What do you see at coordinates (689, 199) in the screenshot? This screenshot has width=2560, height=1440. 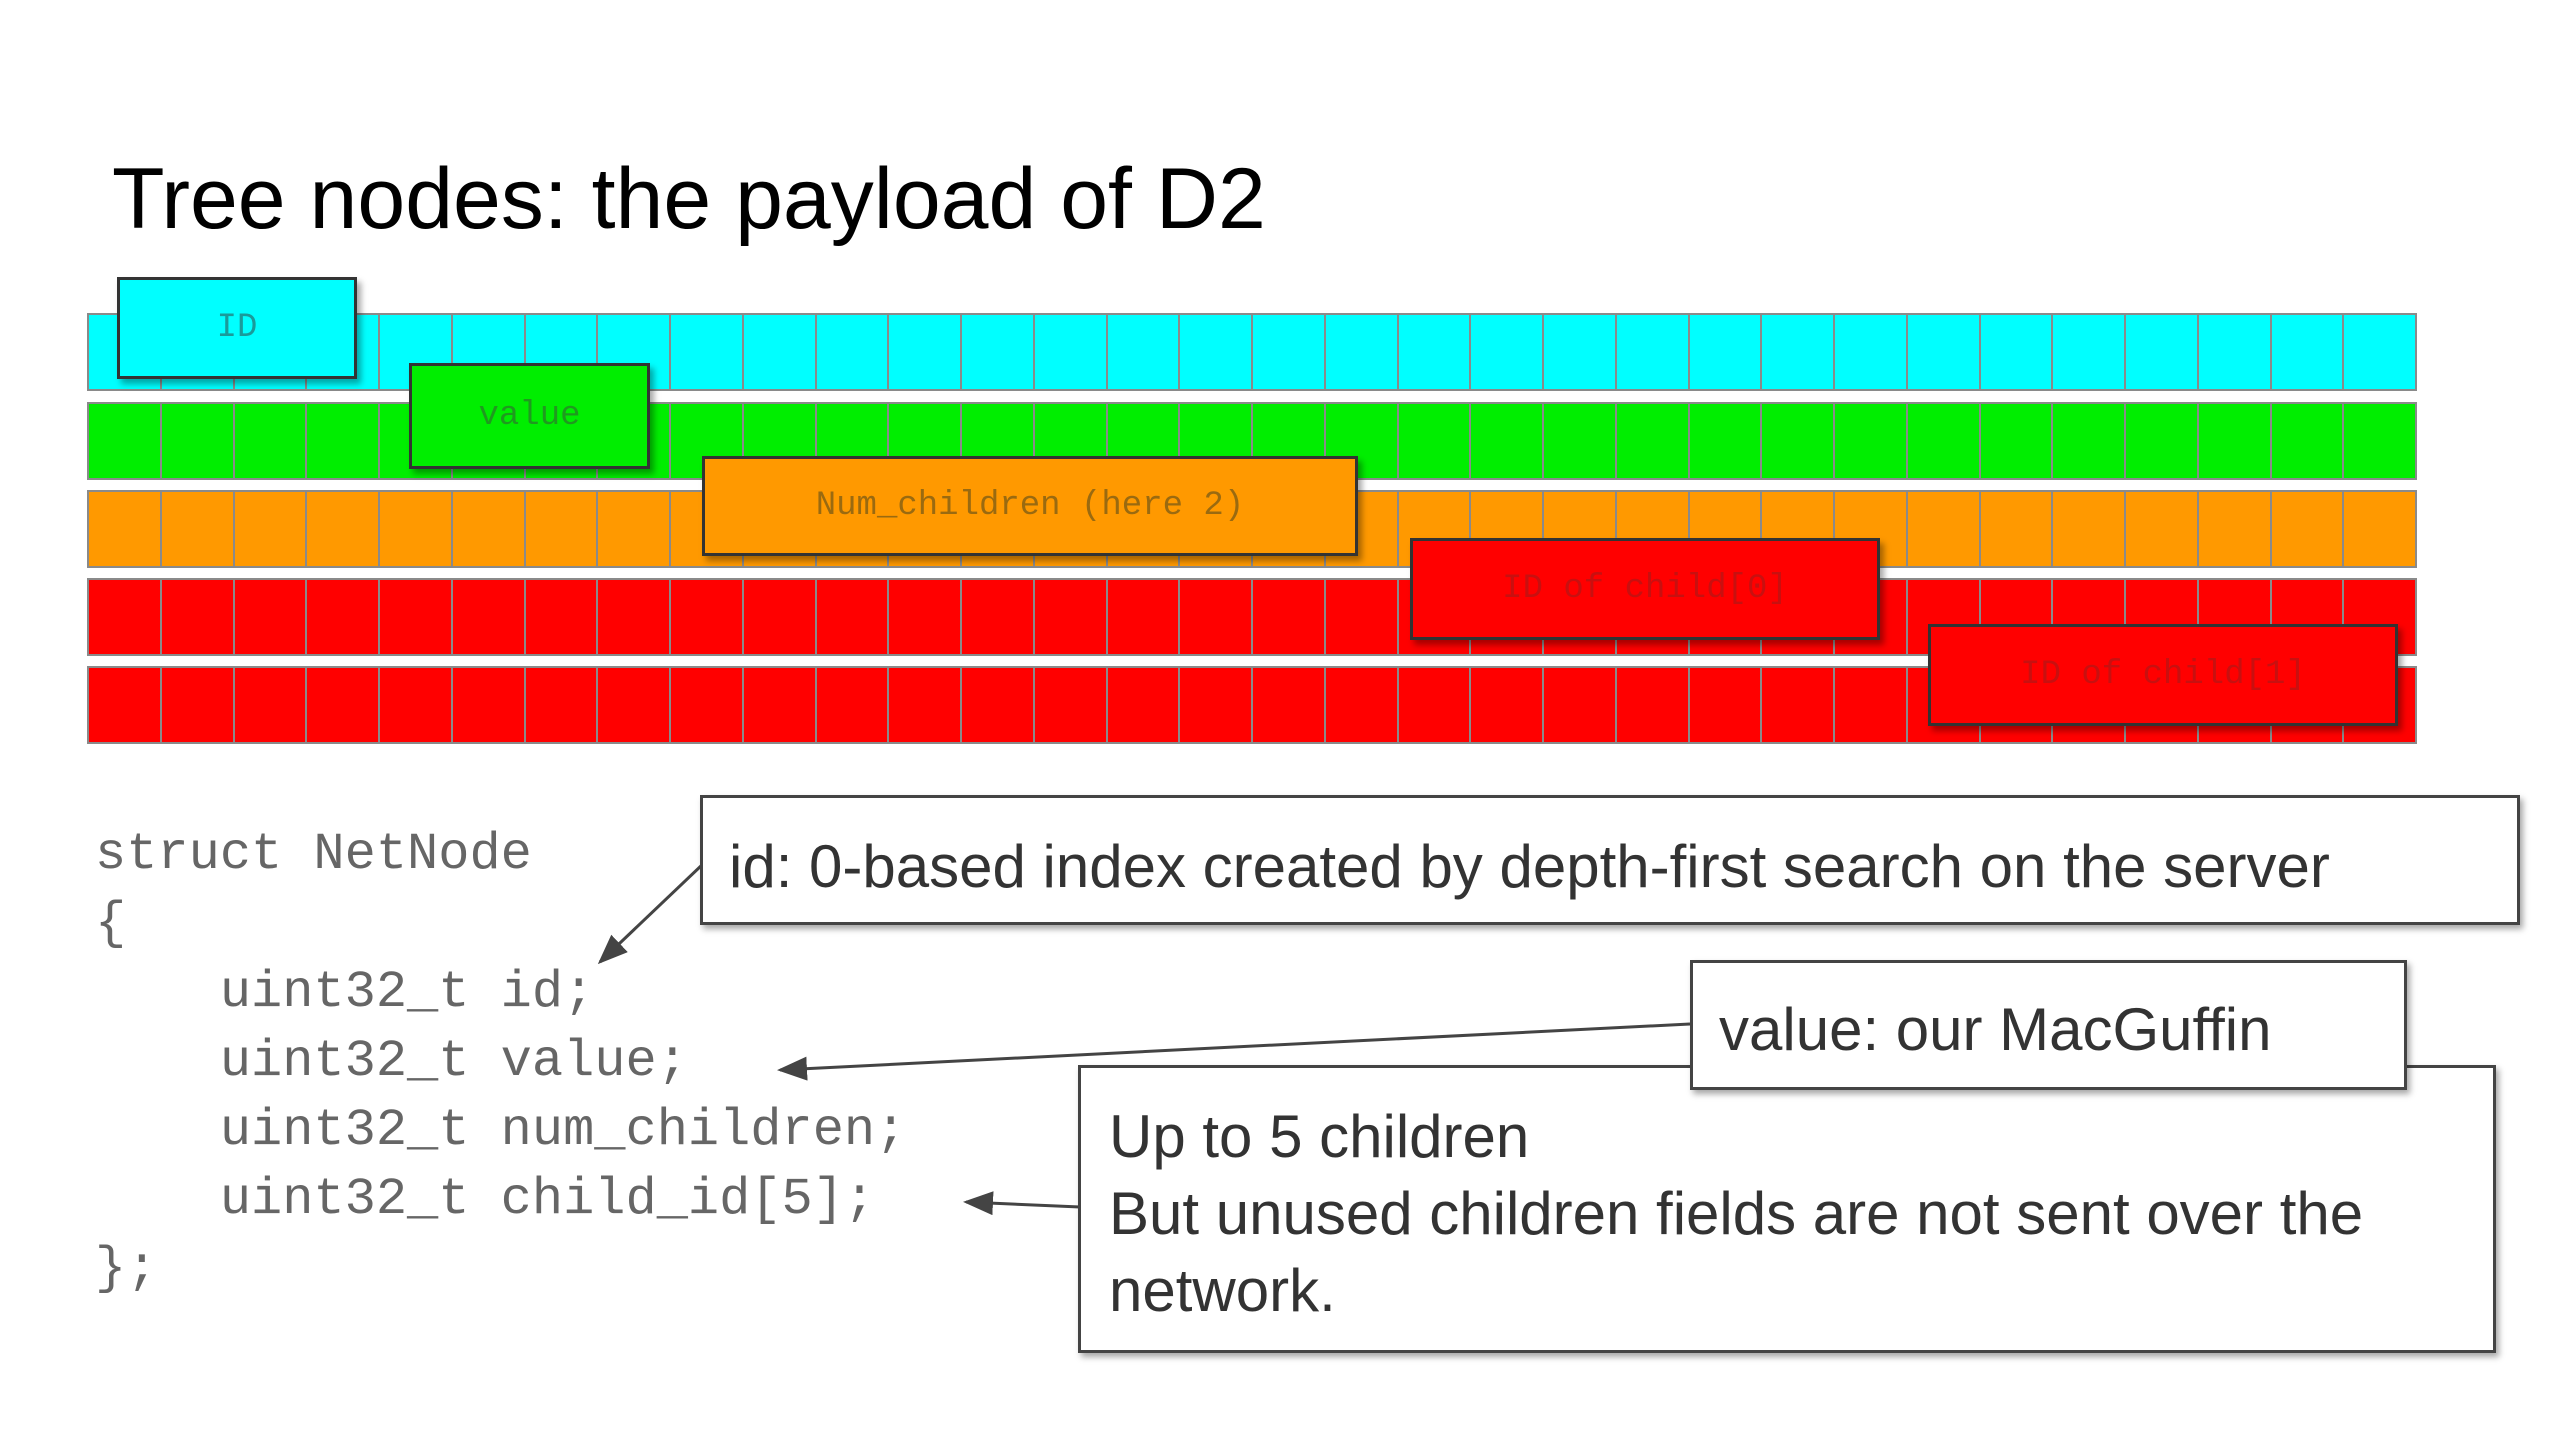 I see `slide-title: Tree nodes: the payload of D2` at bounding box center [689, 199].